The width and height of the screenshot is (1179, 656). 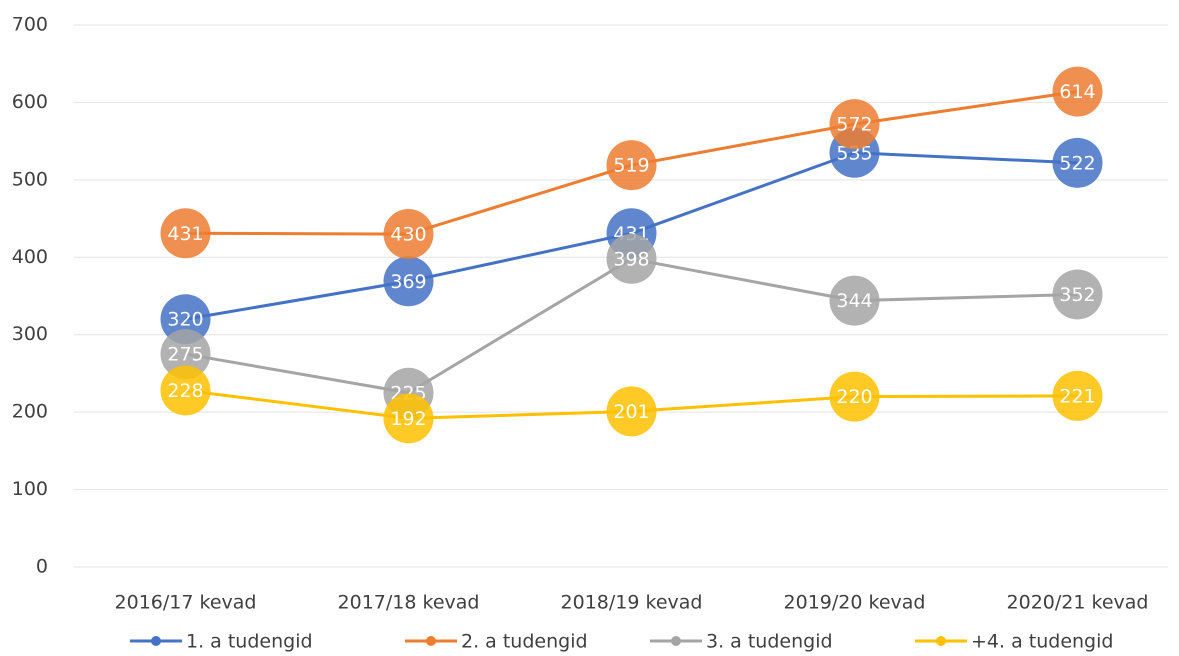 What do you see at coordinates (854, 153) in the screenshot?
I see `data-label: 535` at bounding box center [854, 153].